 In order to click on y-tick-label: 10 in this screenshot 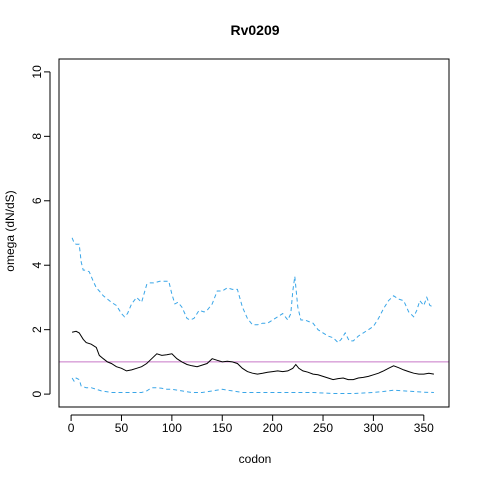, I will do `click(37, 72)`.